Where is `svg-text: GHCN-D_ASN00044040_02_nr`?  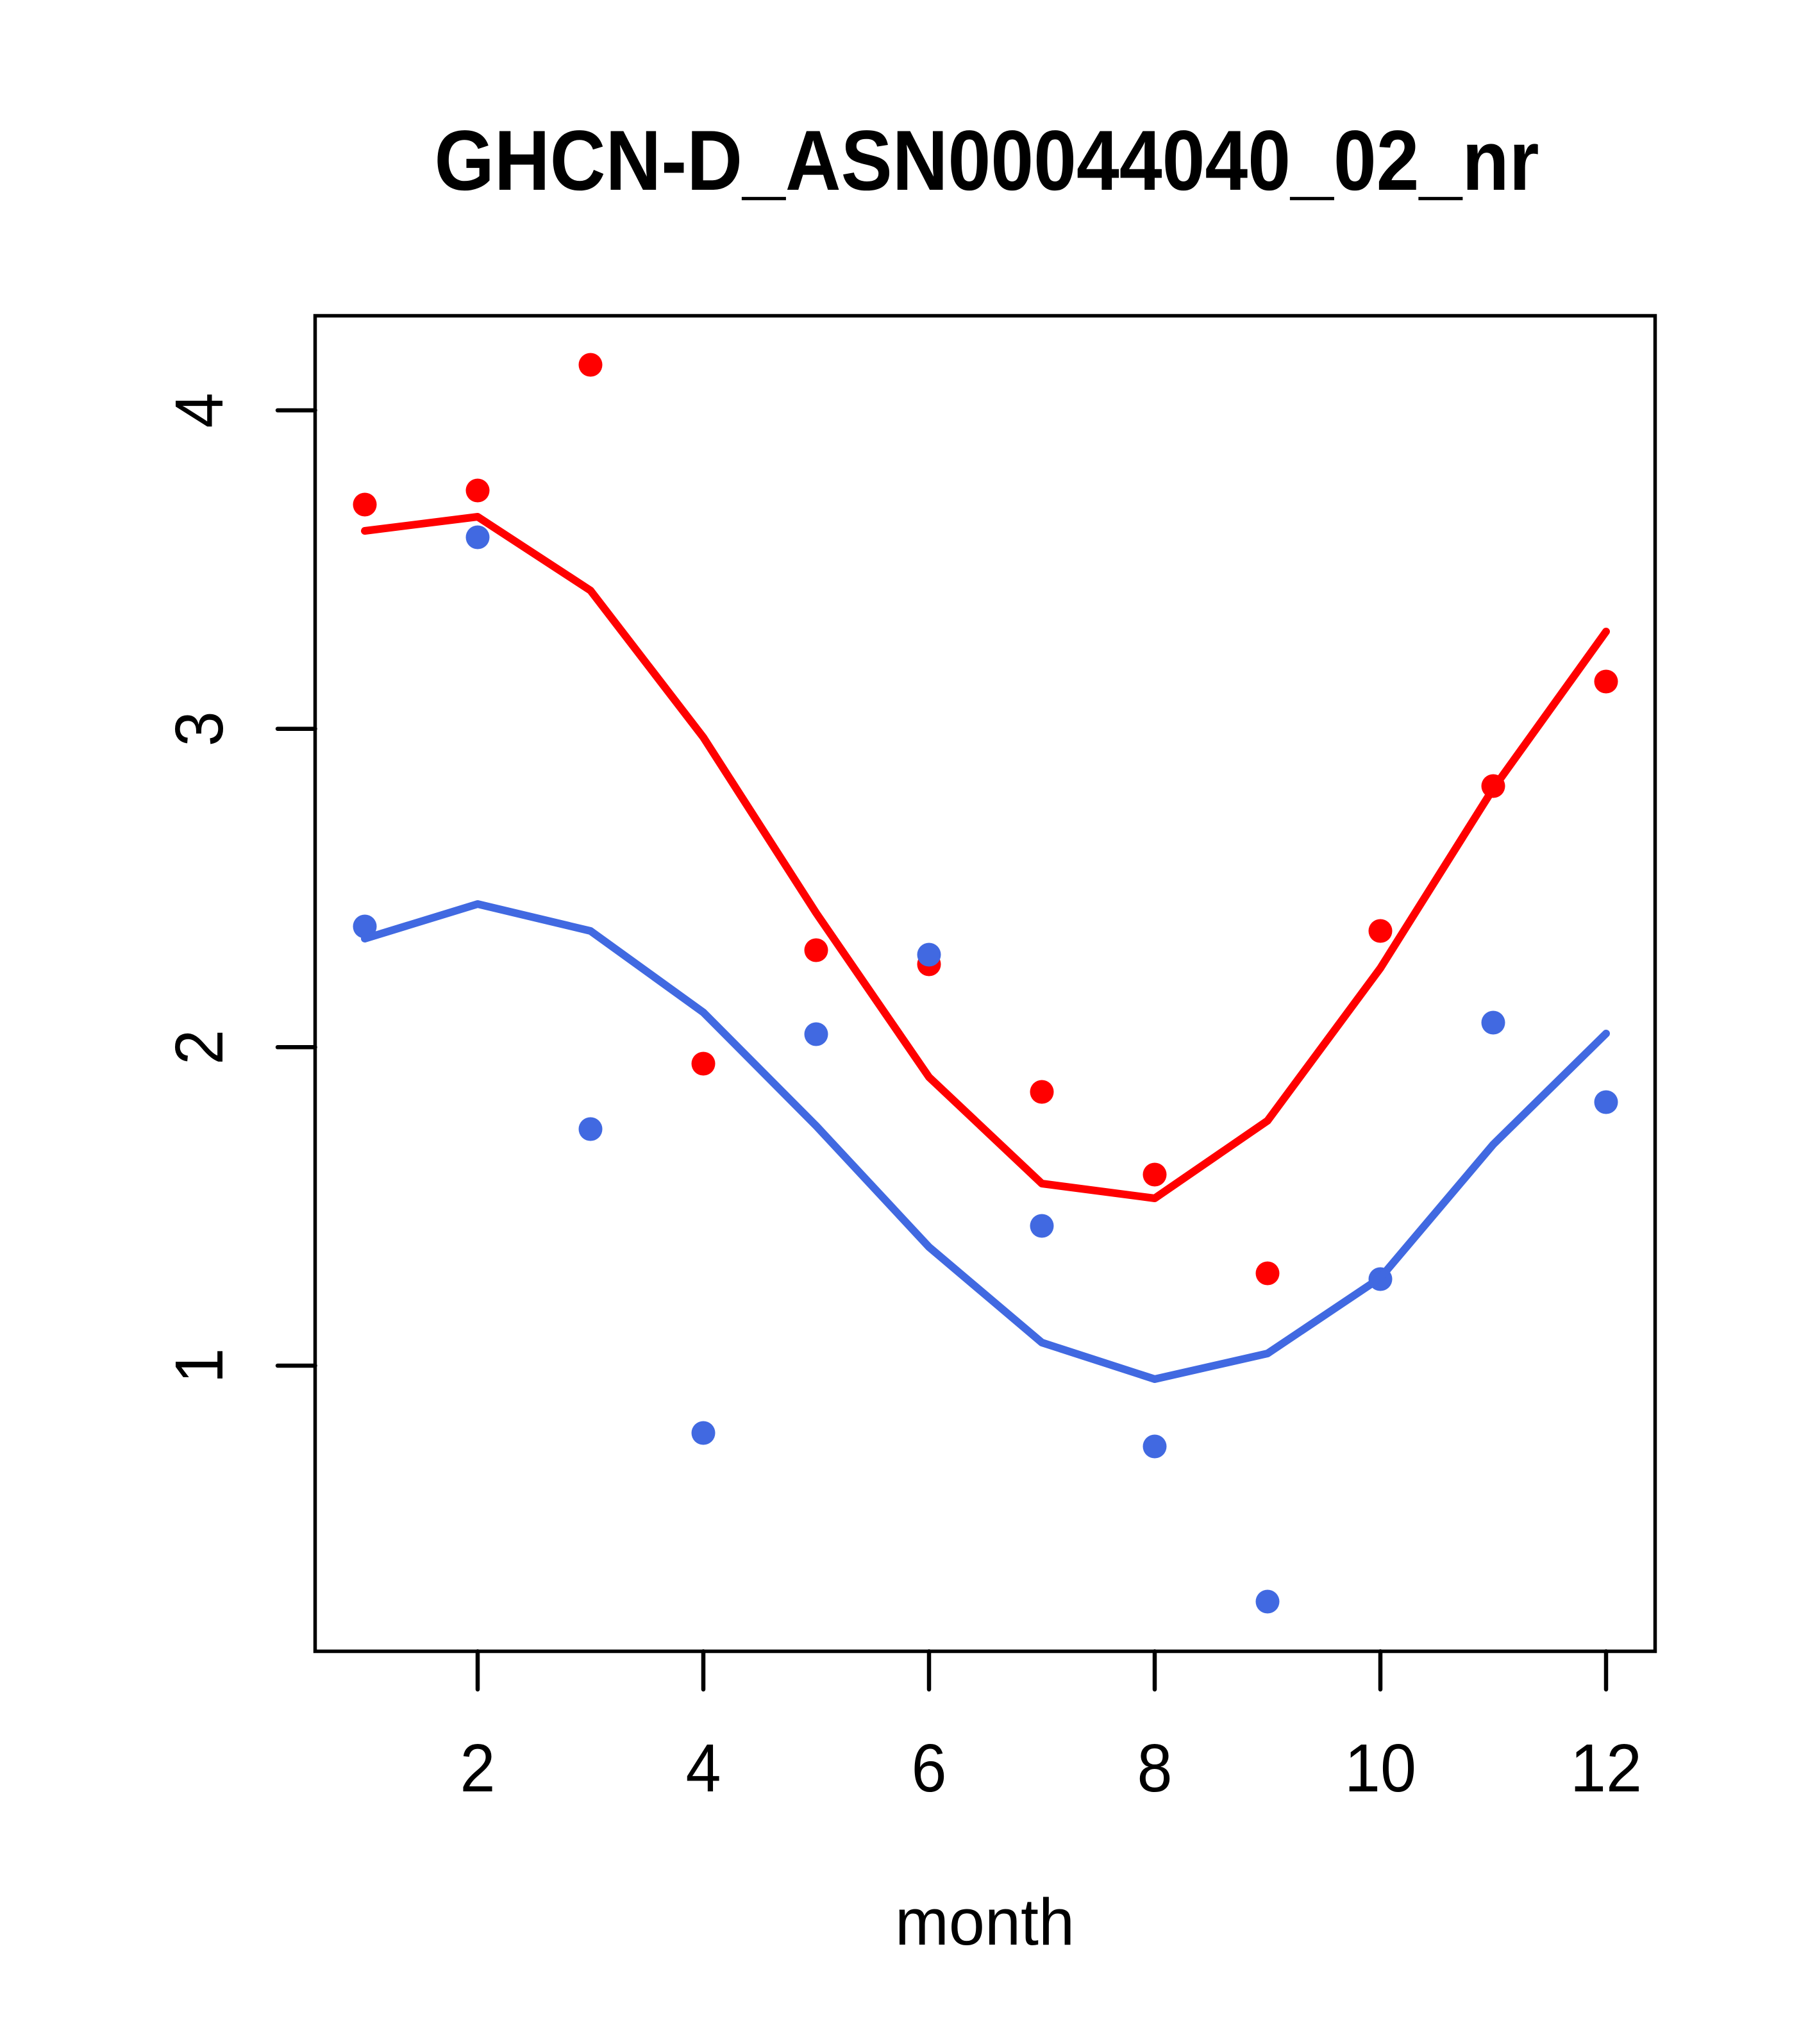 svg-text: GHCN-D_ASN00044040_02_nr is located at coordinates (987, 160).